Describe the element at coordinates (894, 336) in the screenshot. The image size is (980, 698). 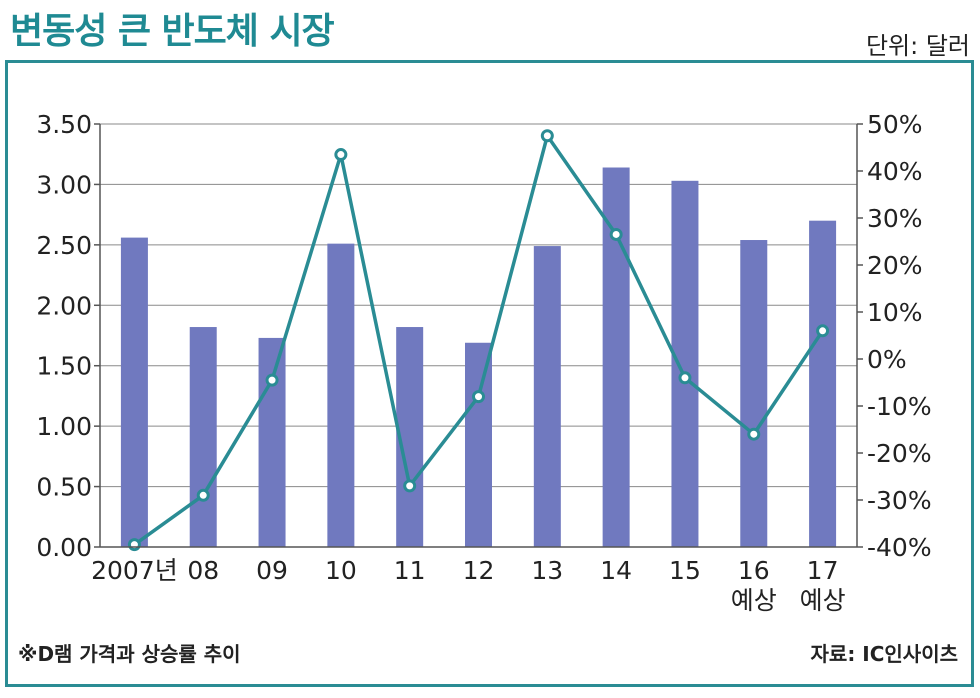
I see `right-axis-ticks: -40% -30% -20% -10% 0% 10% 20% 30% 40% 50%` at that location.